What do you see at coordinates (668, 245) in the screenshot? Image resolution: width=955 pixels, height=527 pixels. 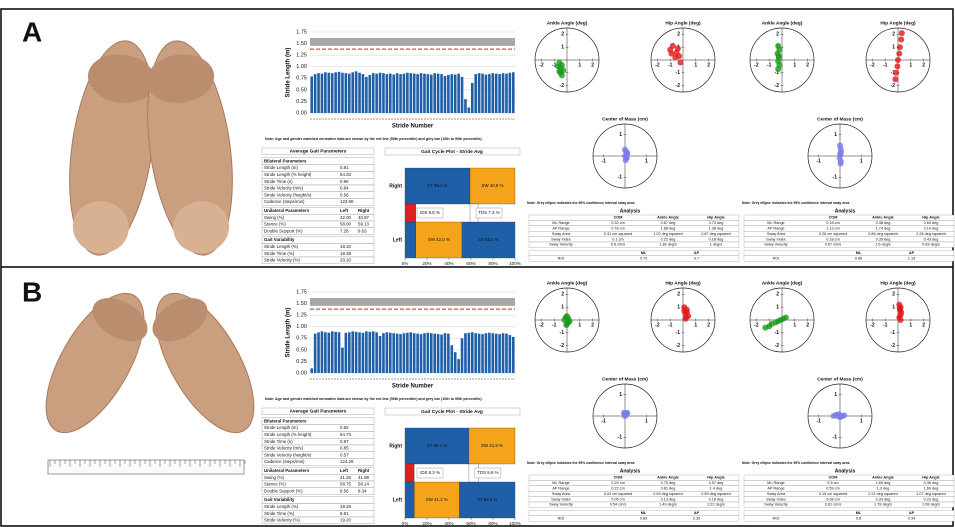 I see `analysis-value: 1.38 deg/s` at bounding box center [668, 245].